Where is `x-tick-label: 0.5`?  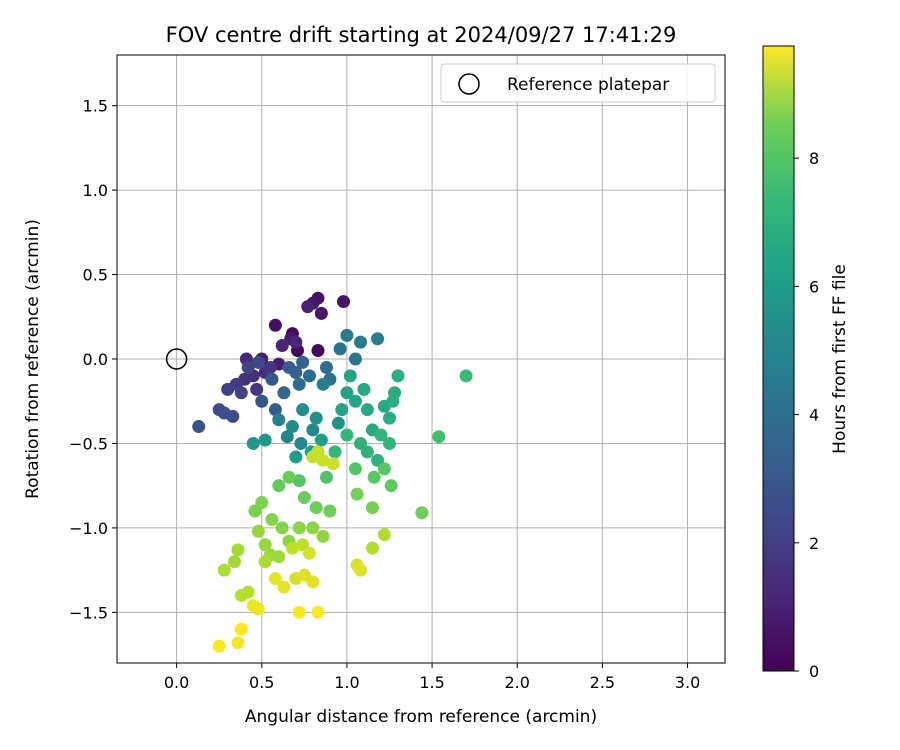 x-tick-label: 0.5 is located at coordinates (261, 682).